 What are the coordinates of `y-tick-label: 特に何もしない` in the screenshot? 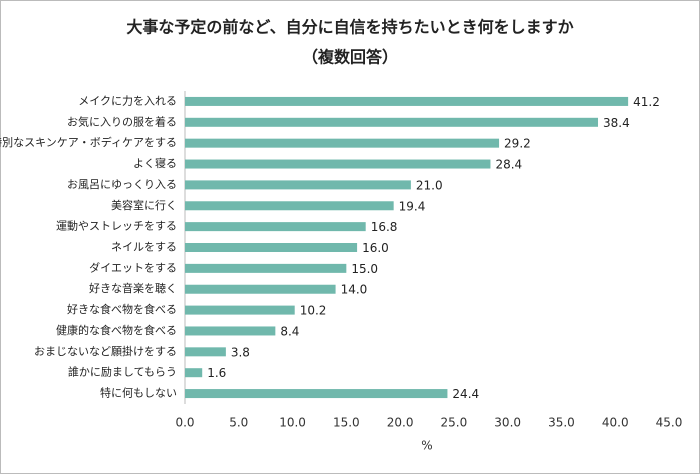 It's located at (138, 393).